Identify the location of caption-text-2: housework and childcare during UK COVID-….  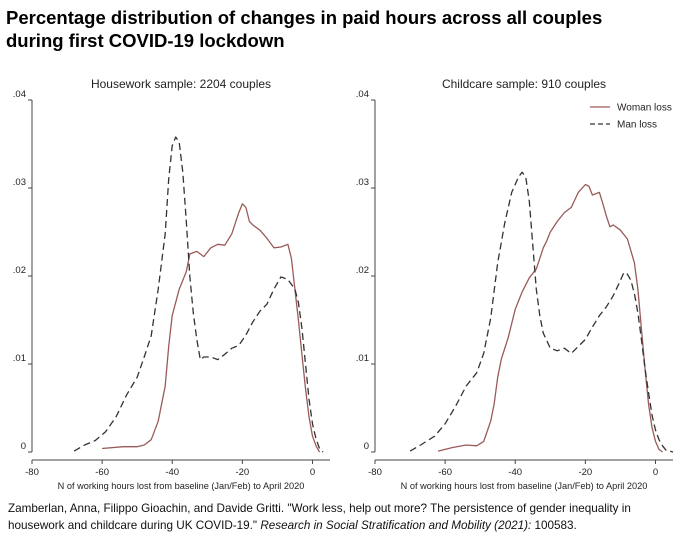
(133, 525).